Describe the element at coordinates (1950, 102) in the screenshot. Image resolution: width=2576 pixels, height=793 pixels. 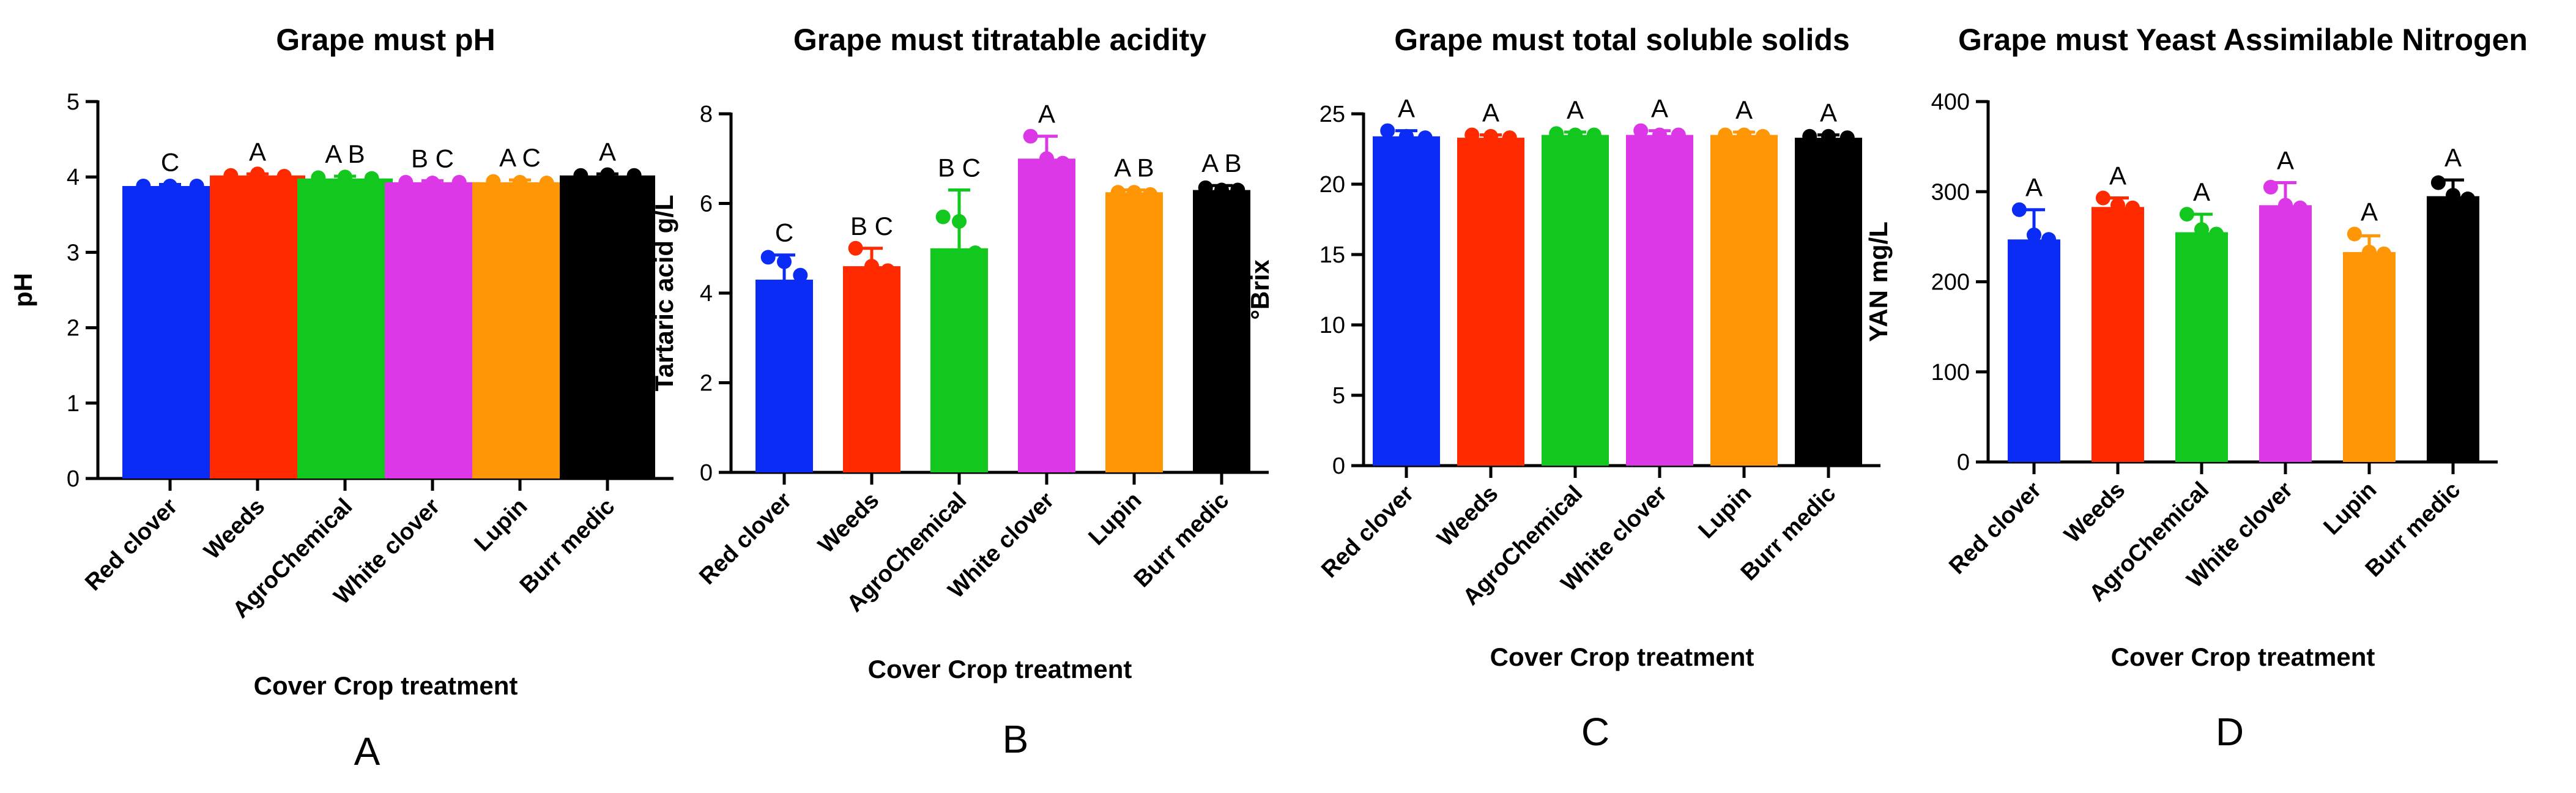
I see `y-tick-label: 400` at that location.